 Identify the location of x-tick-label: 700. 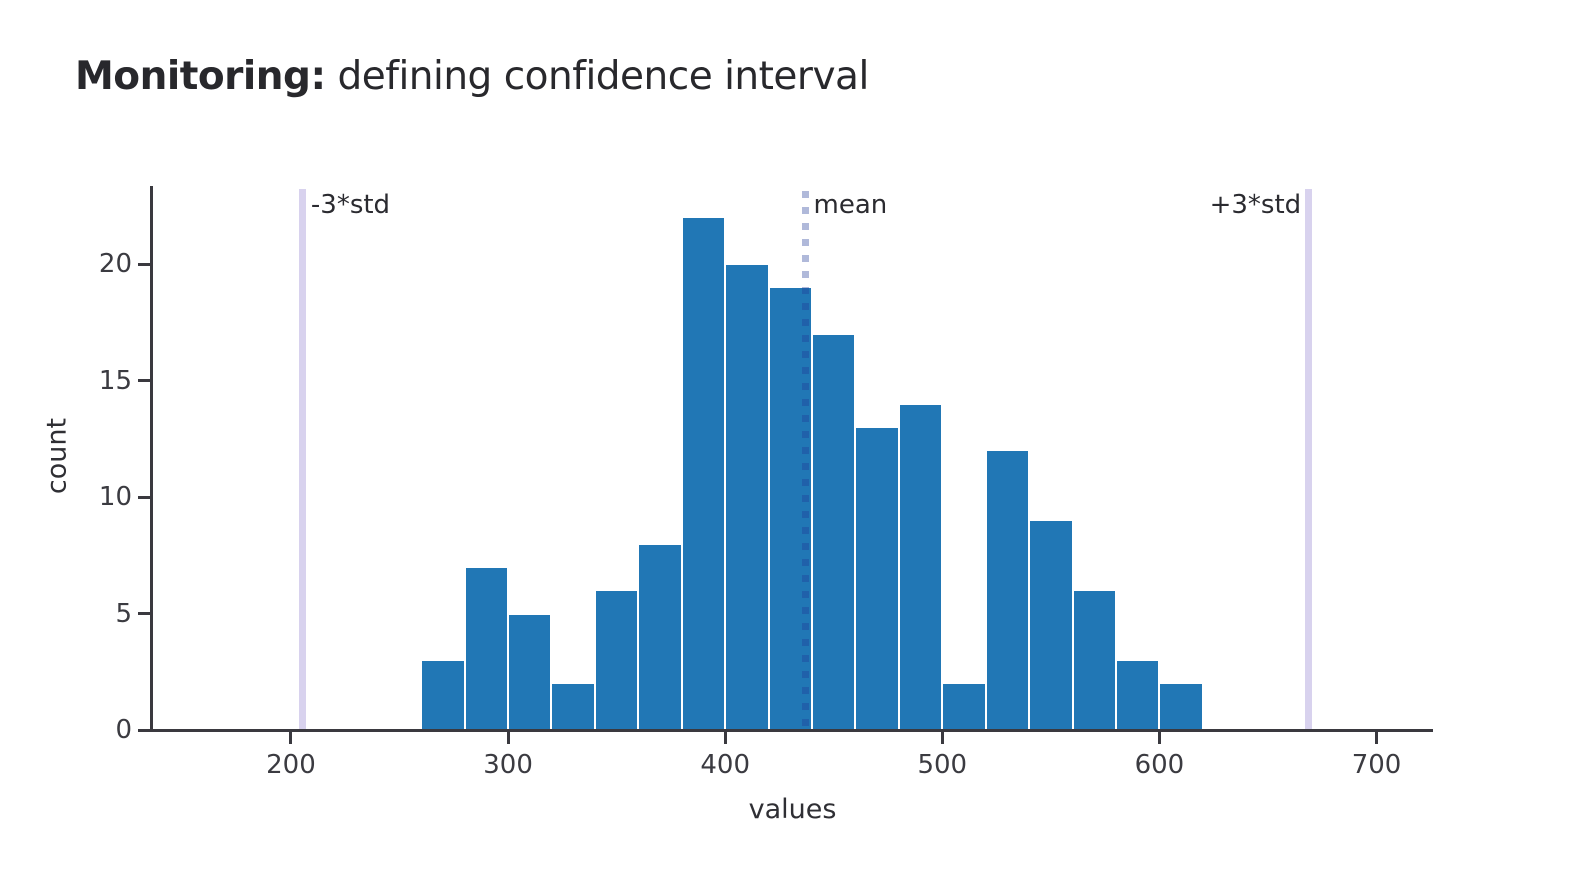
(1376, 765).